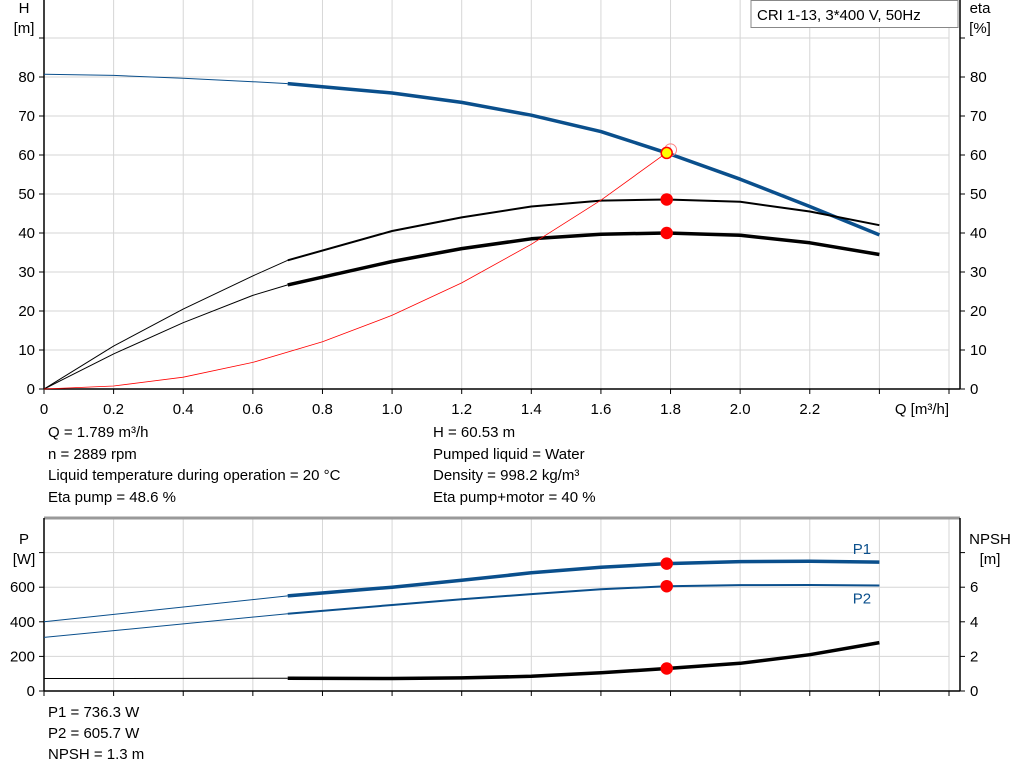 The width and height of the screenshot is (1024, 781). What do you see at coordinates (978, 350) in the screenshot?
I see `y-tick-label-right: 10` at bounding box center [978, 350].